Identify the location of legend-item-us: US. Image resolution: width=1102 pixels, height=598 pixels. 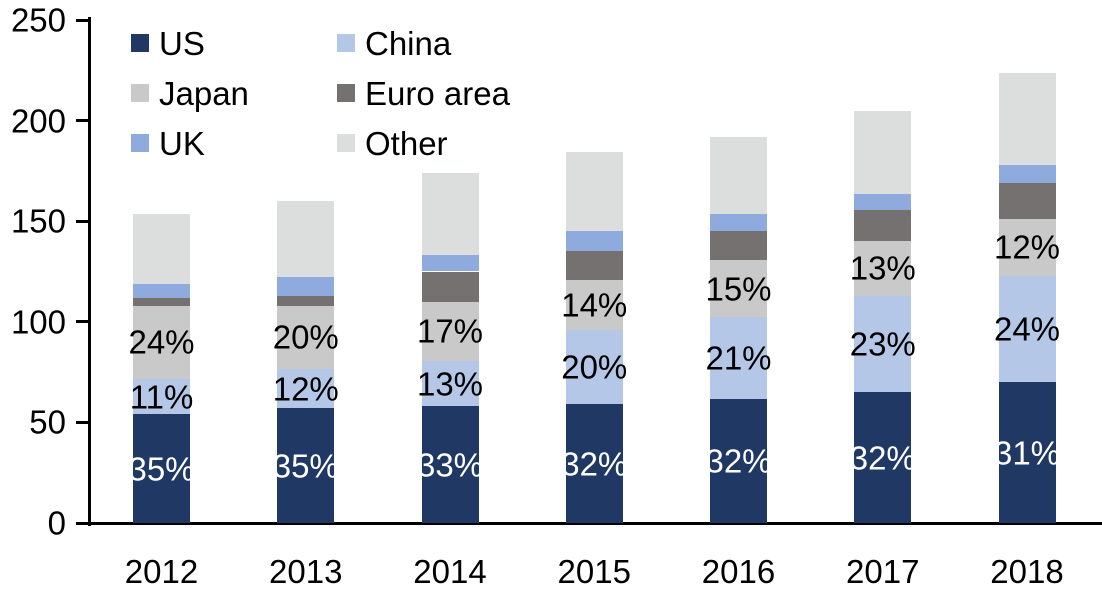
(234, 43).